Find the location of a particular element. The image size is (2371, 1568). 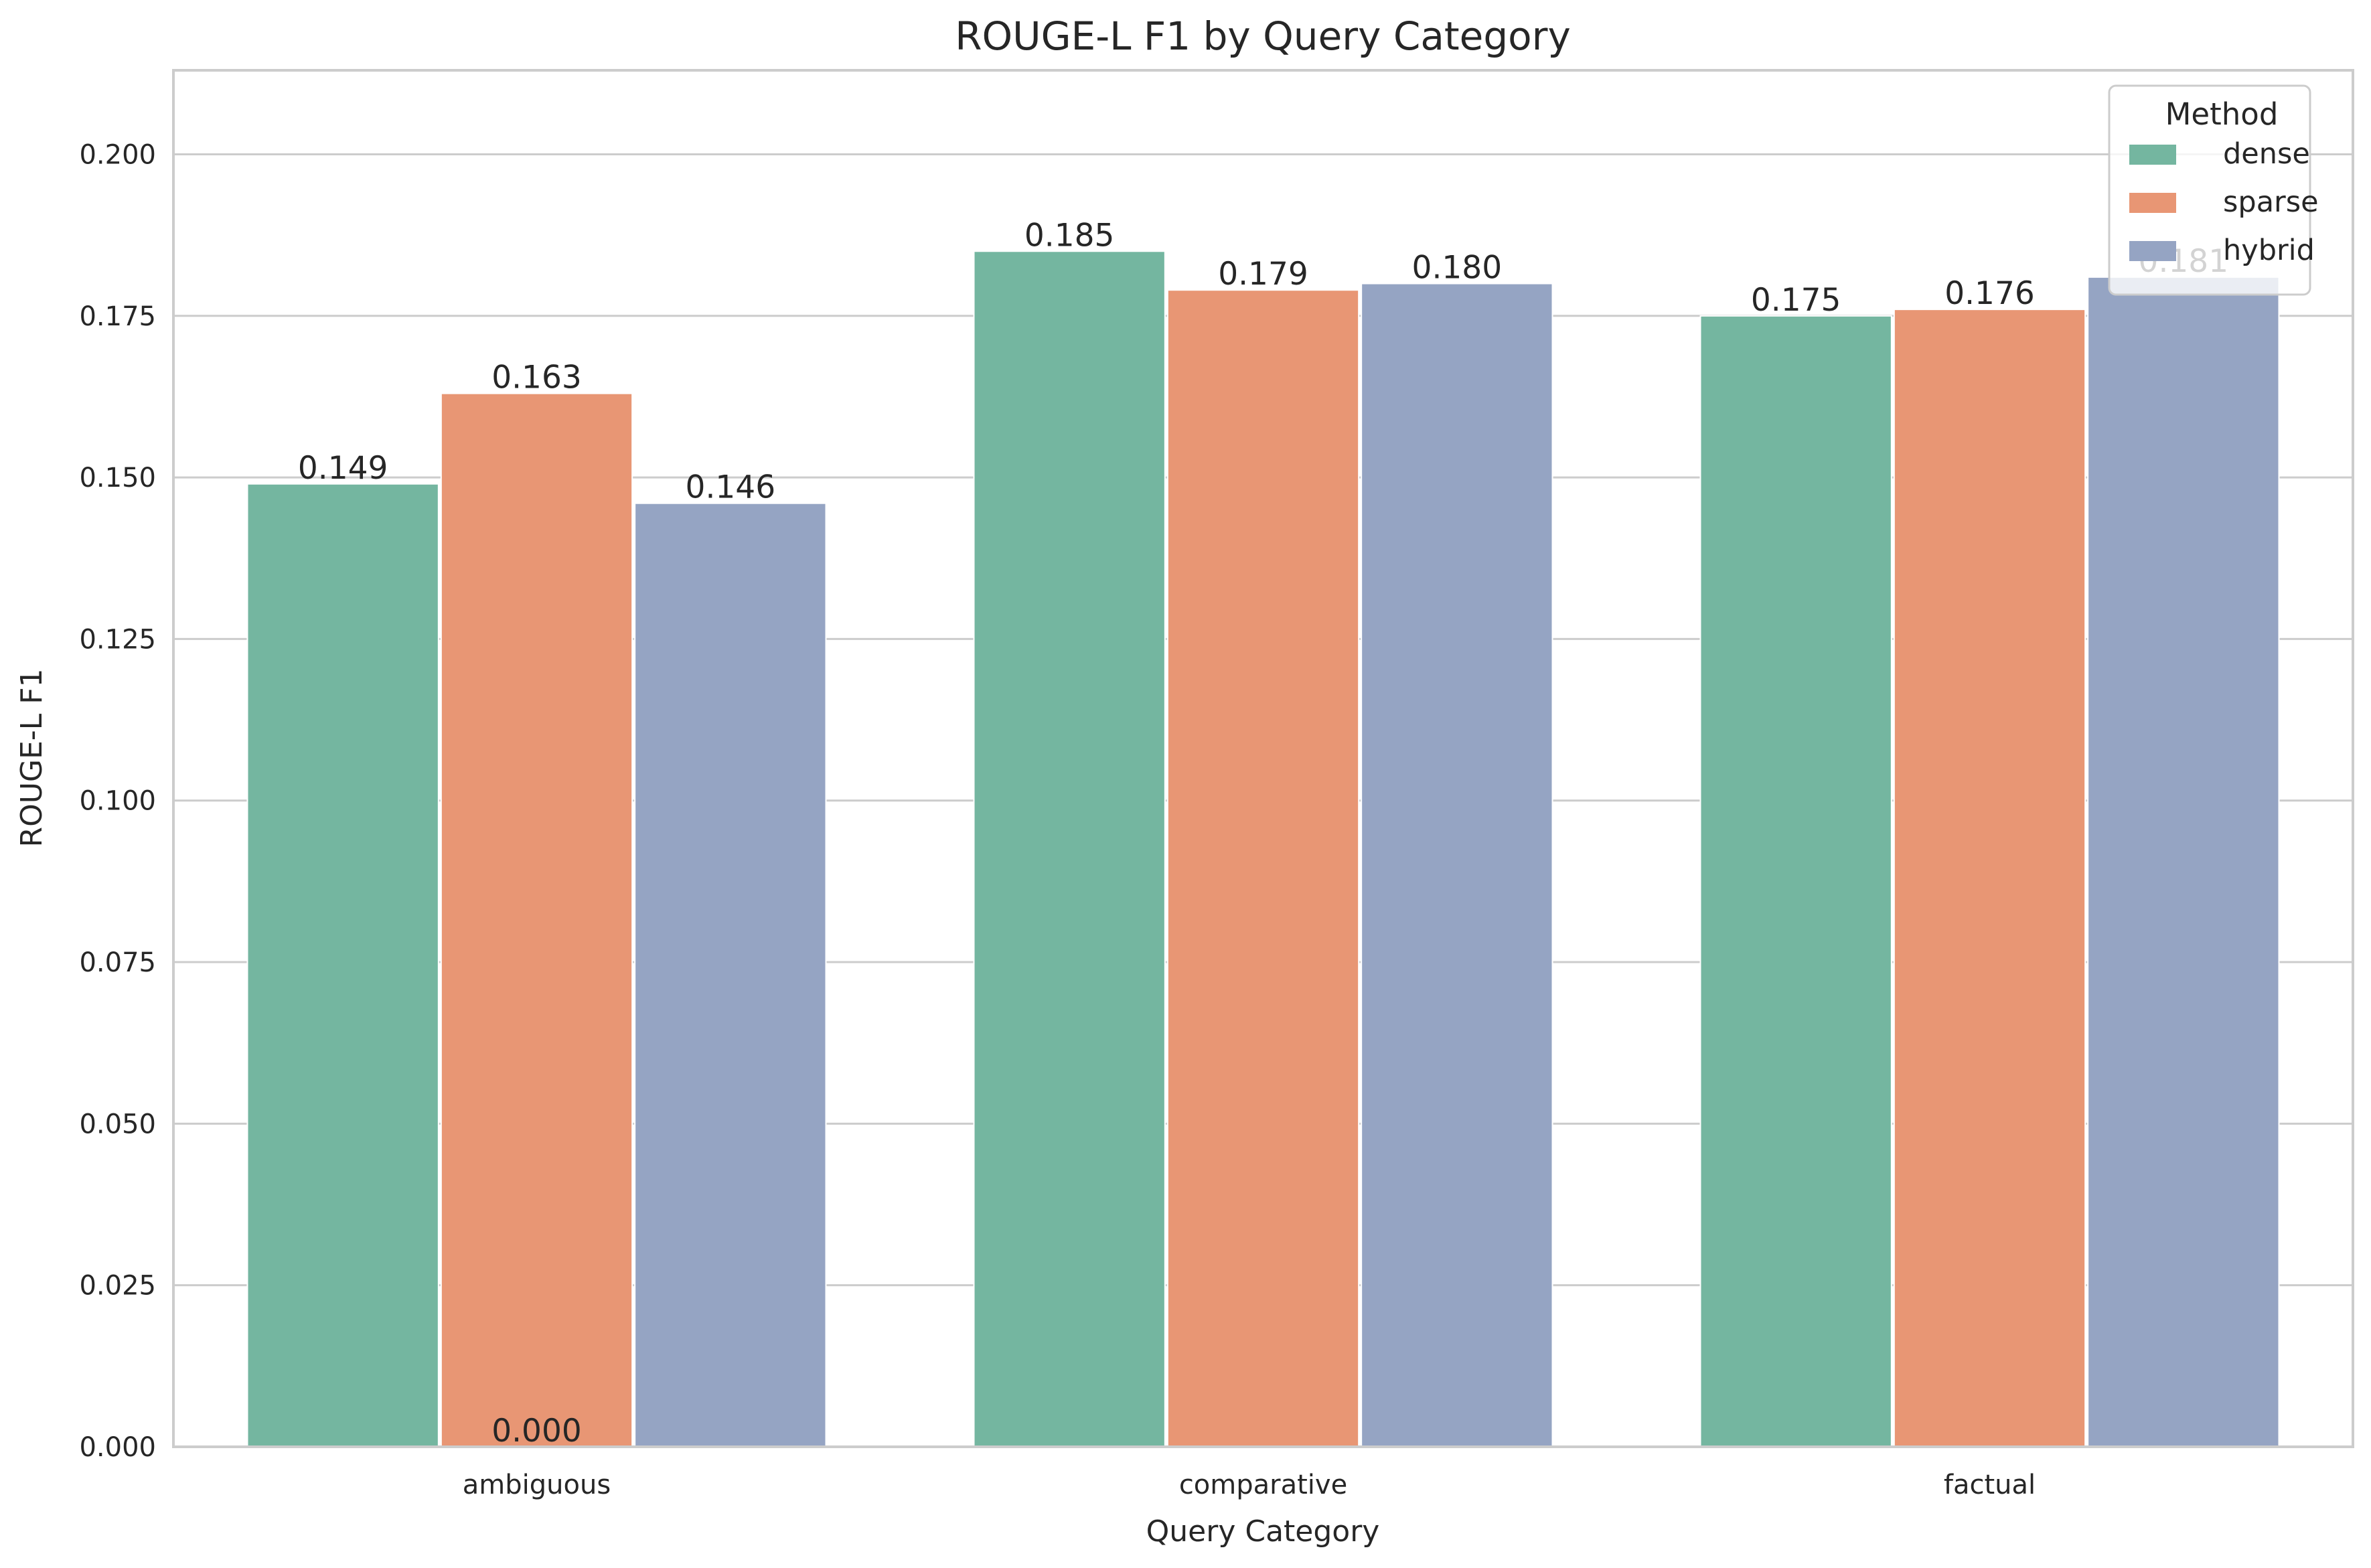

bar-value-label: 0.180 is located at coordinates (1457, 268).